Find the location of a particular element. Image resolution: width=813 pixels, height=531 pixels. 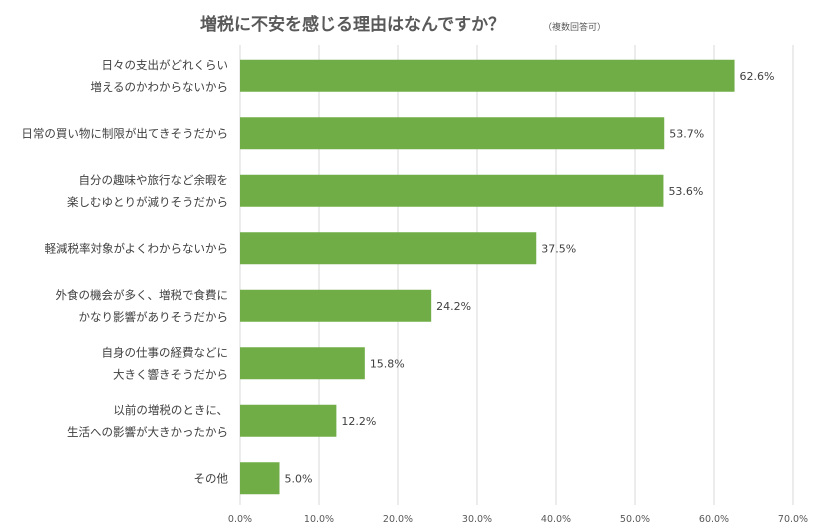

x-tick-label: 0.0% is located at coordinates (240, 519).